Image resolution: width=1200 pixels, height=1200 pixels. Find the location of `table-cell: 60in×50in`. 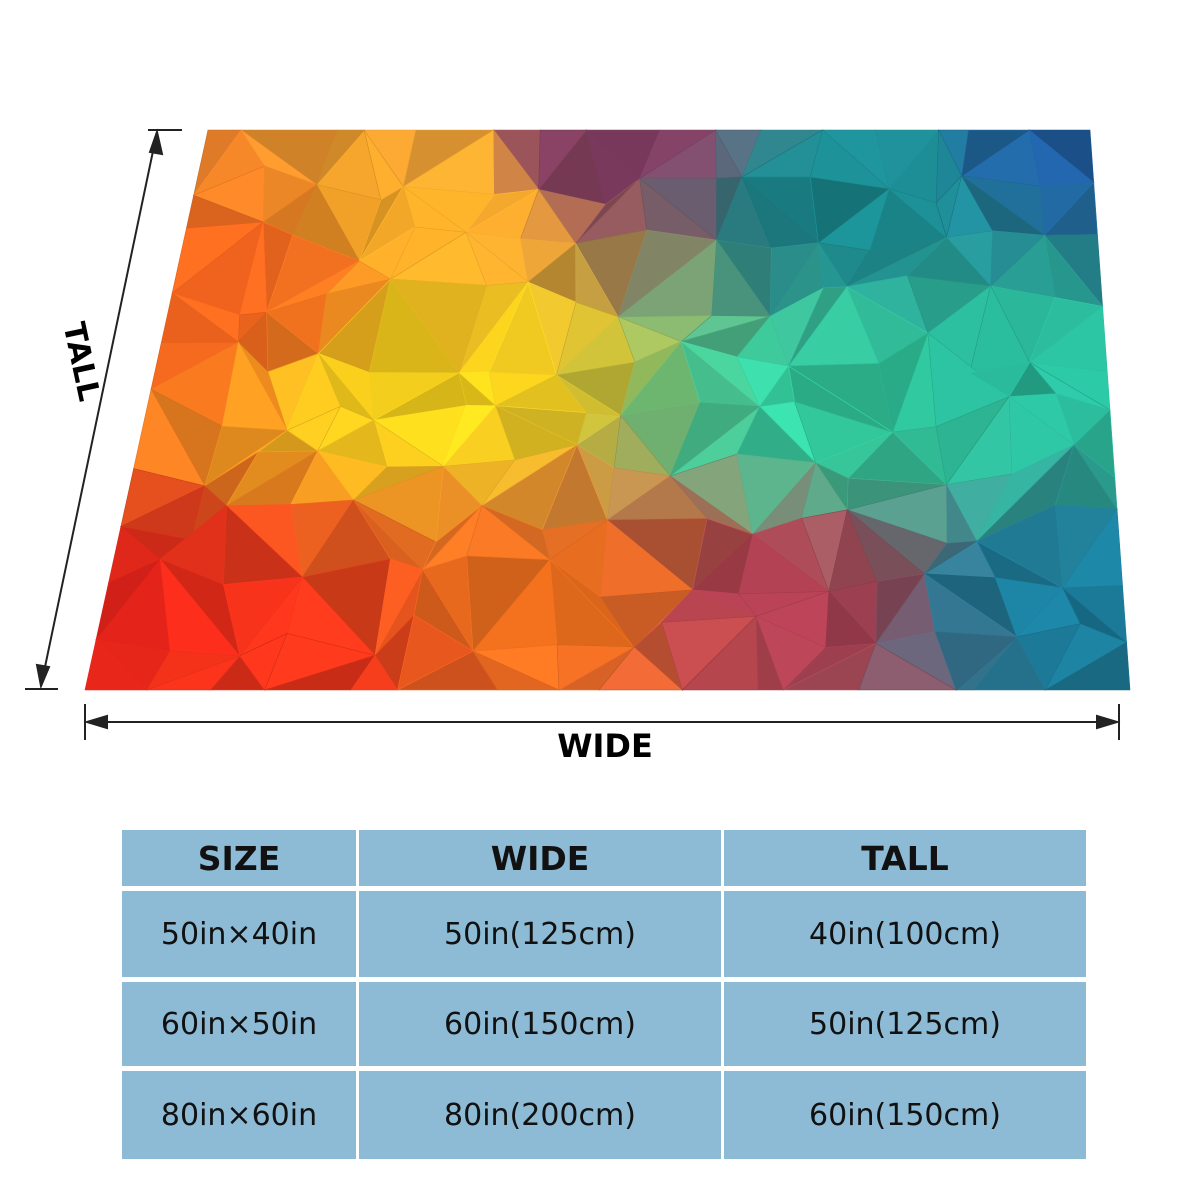

table-cell: 60in×50in is located at coordinates (239, 1024).